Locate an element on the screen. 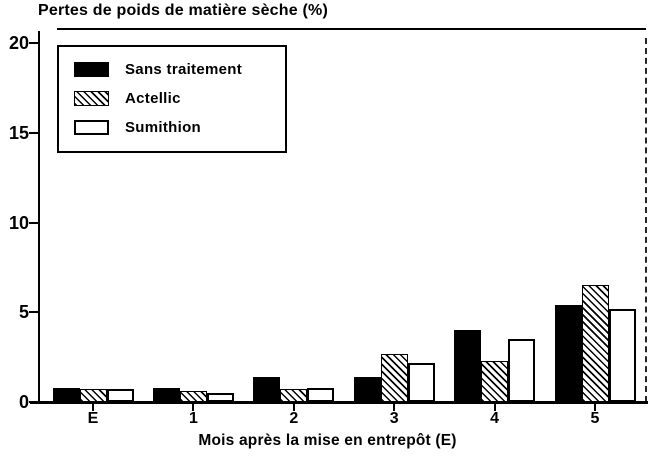  legend-swatch-sumithion-icon is located at coordinates (91, 127).